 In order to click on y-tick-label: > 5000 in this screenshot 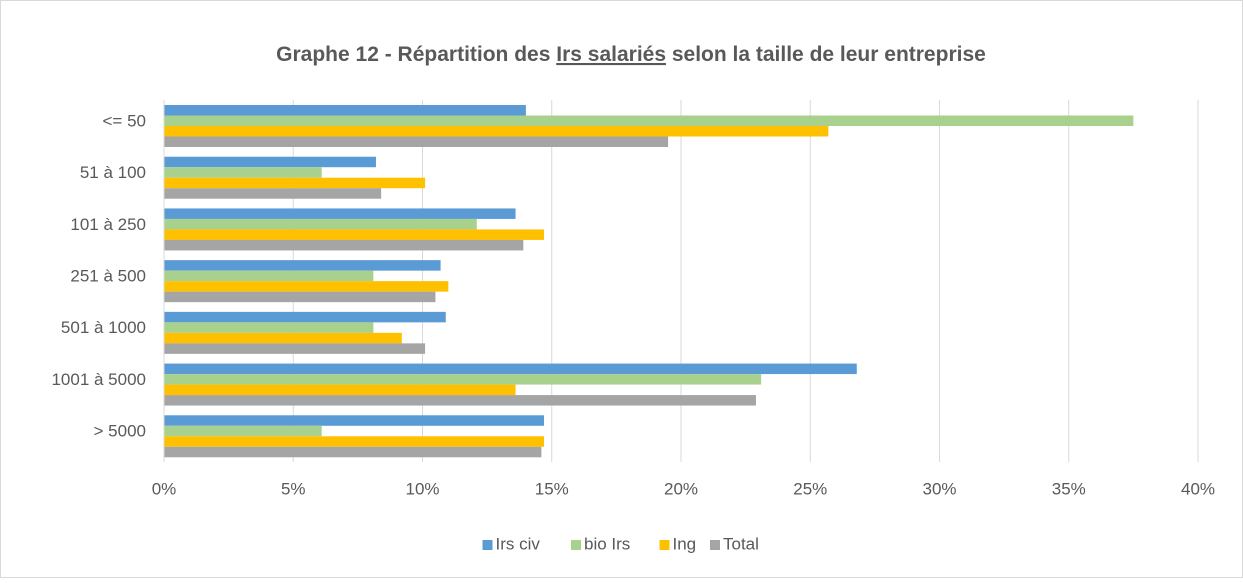, I will do `click(120, 431)`.